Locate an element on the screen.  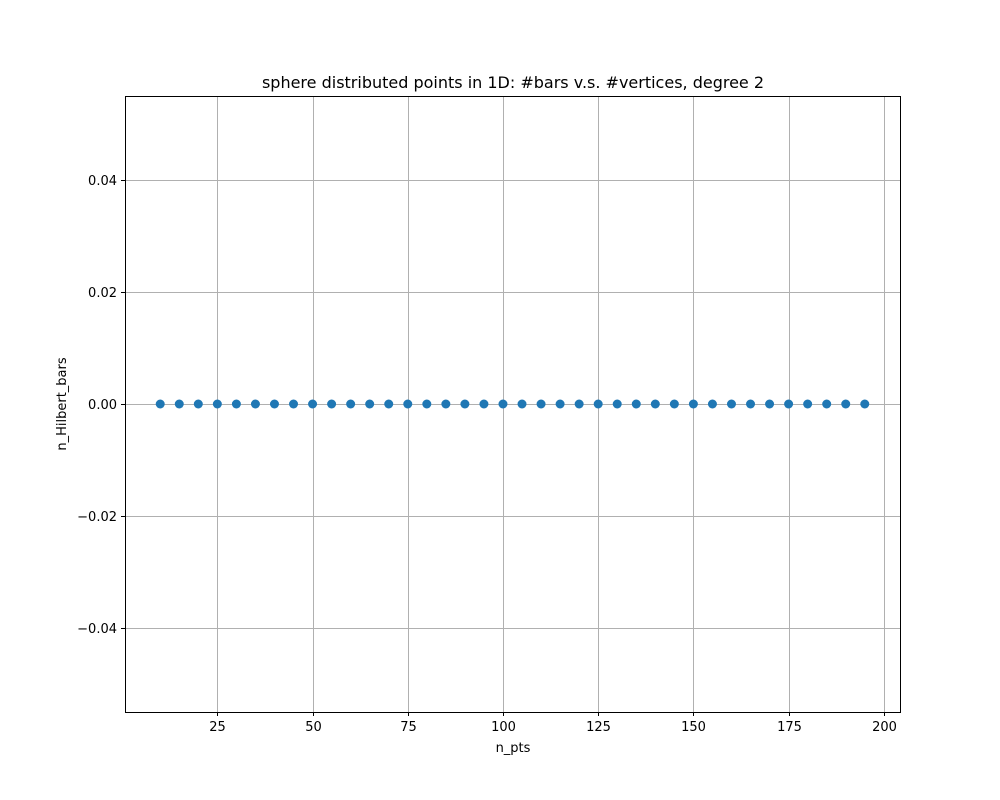
x-tick-label: 150 is located at coordinates (693, 727).